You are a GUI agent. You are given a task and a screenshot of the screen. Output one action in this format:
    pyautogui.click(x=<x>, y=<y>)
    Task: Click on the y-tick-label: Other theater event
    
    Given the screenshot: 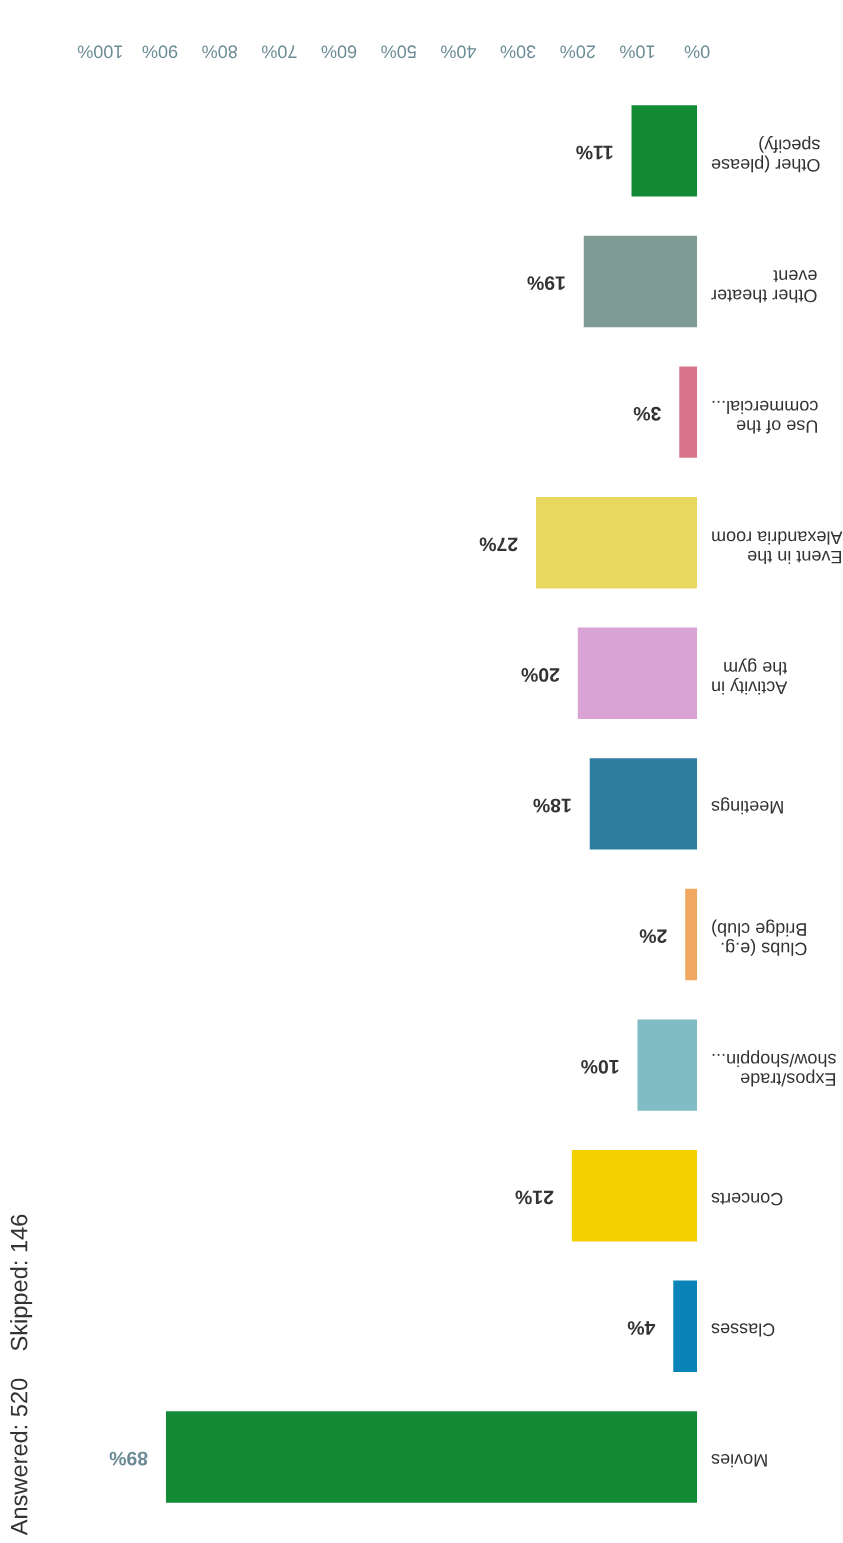 What is the action you would take?
    pyautogui.click(x=764, y=286)
    